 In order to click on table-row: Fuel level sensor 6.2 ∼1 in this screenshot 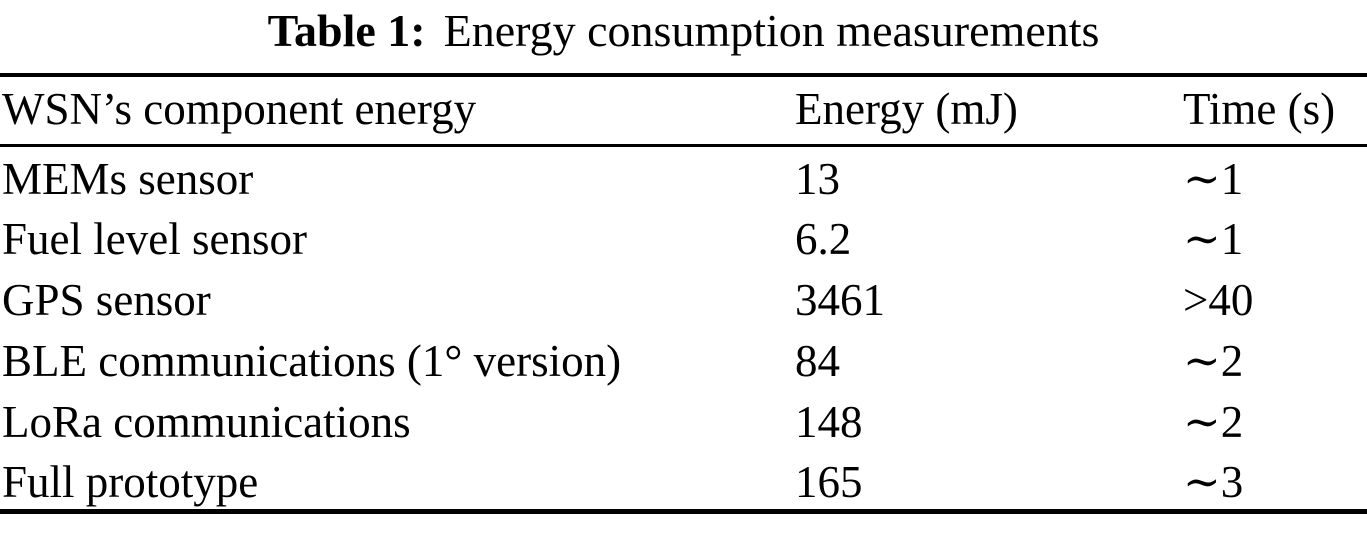, I will do `click(683, 236)`.